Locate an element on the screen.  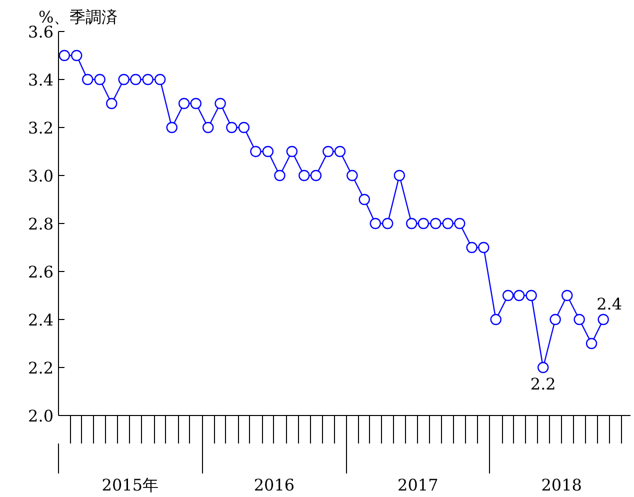
y-tick-label: 2.0 is located at coordinates (41, 416).